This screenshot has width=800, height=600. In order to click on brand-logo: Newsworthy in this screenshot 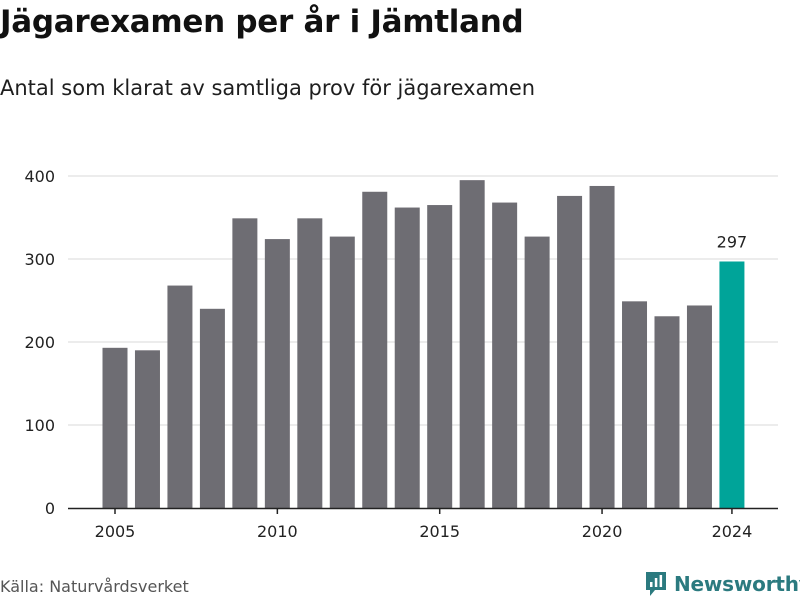, I will do `click(722, 584)`.